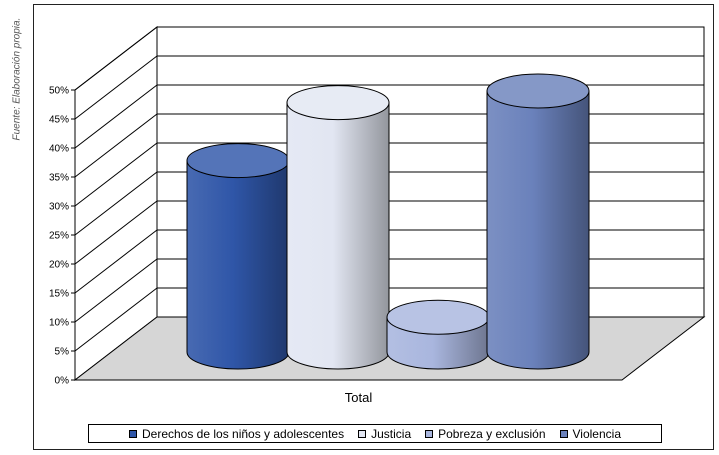  What do you see at coordinates (59, 323) in the screenshot?
I see `y-tick-label: 10%` at bounding box center [59, 323].